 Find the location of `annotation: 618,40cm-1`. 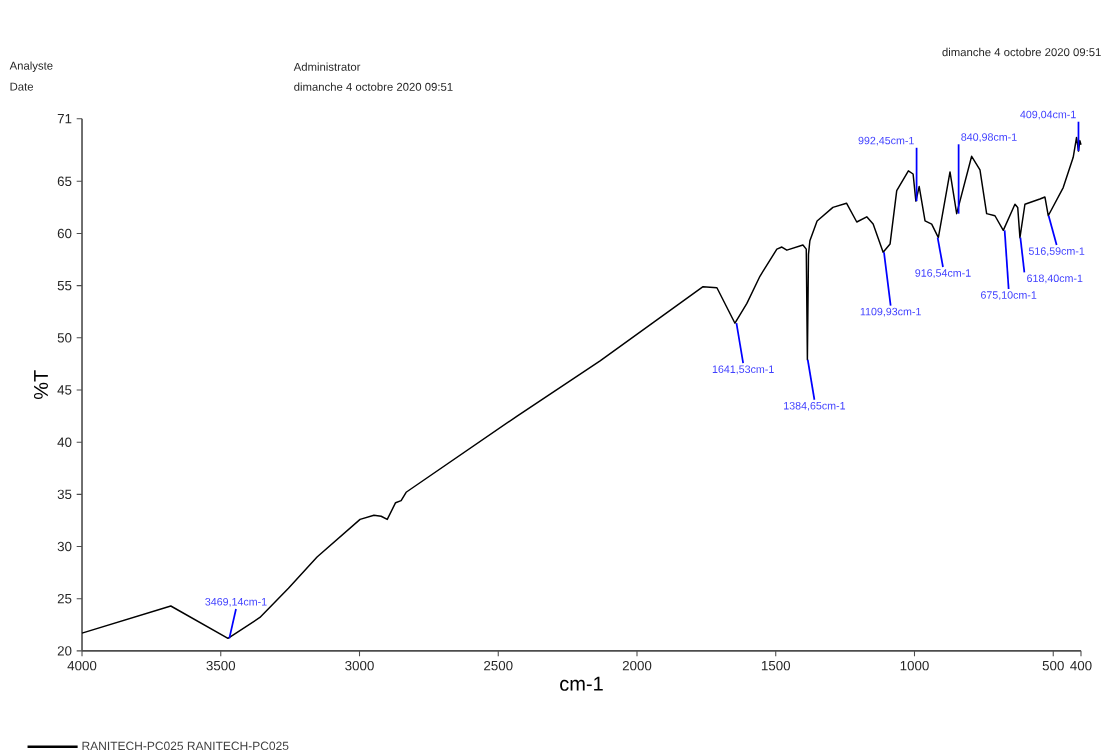

annotation: 618,40cm-1 is located at coordinates (1055, 279).